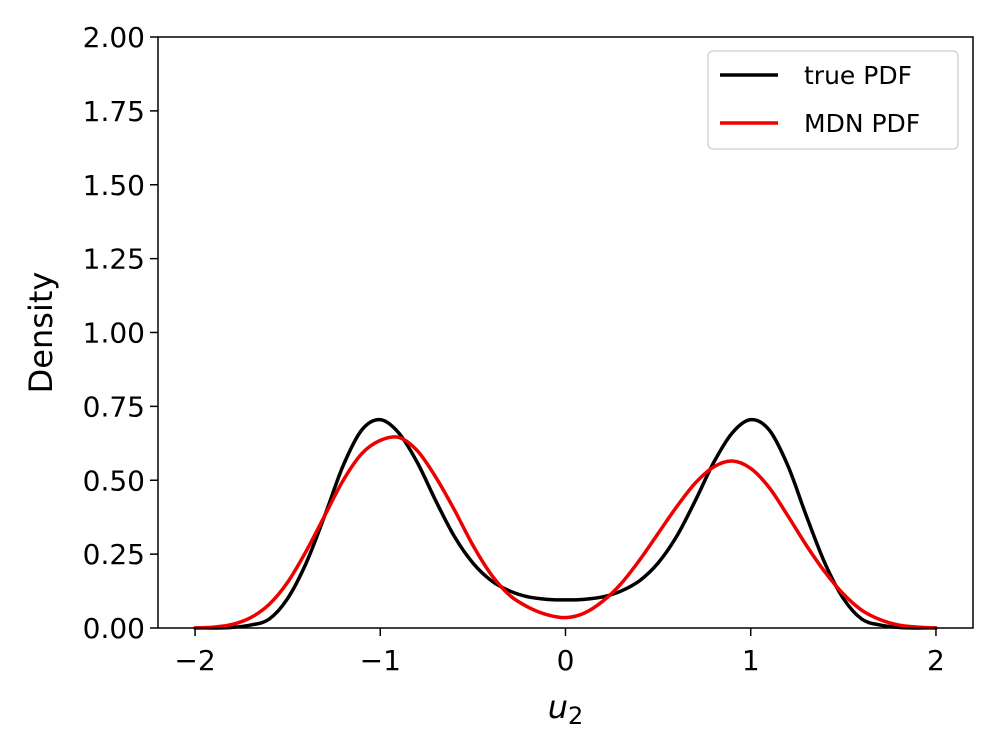 The height and width of the screenshot is (747, 996). Describe the element at coordinates (114, 185) in the screenshot. I see `y-tick-label: 1.50` at that location.